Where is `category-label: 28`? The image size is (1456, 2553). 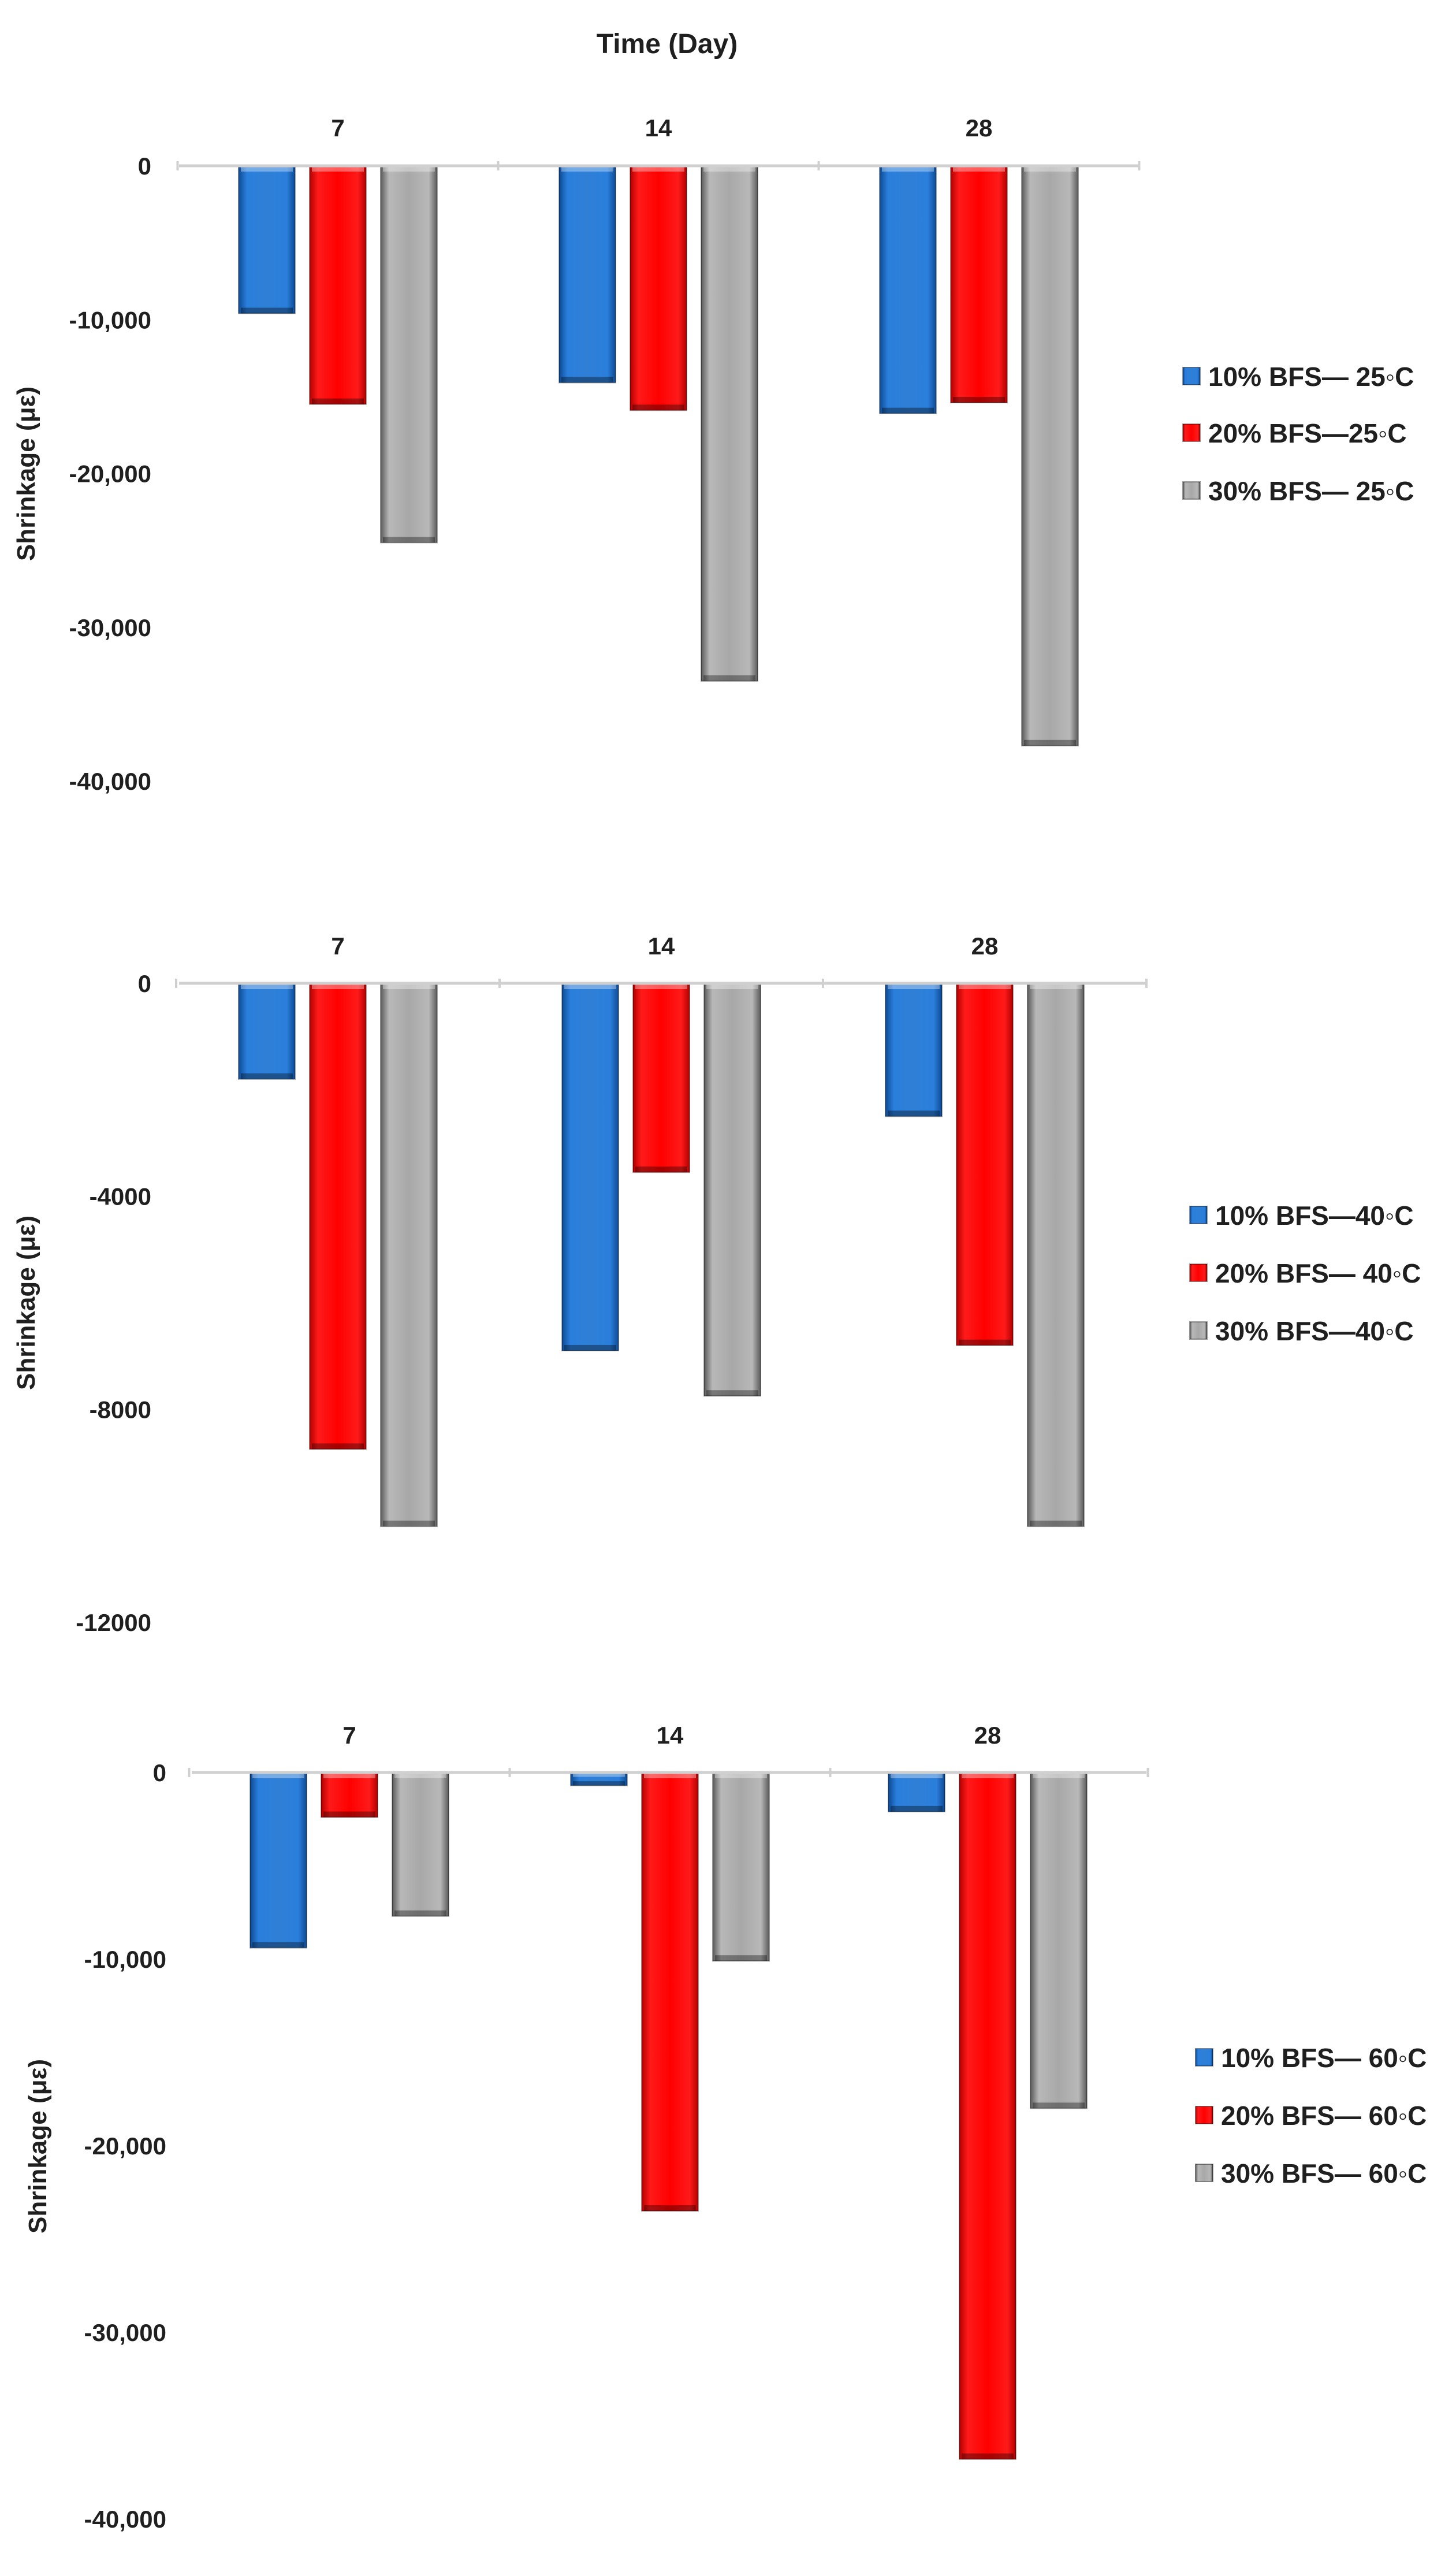
category-label: 28 is located at coordinates (979, 128).